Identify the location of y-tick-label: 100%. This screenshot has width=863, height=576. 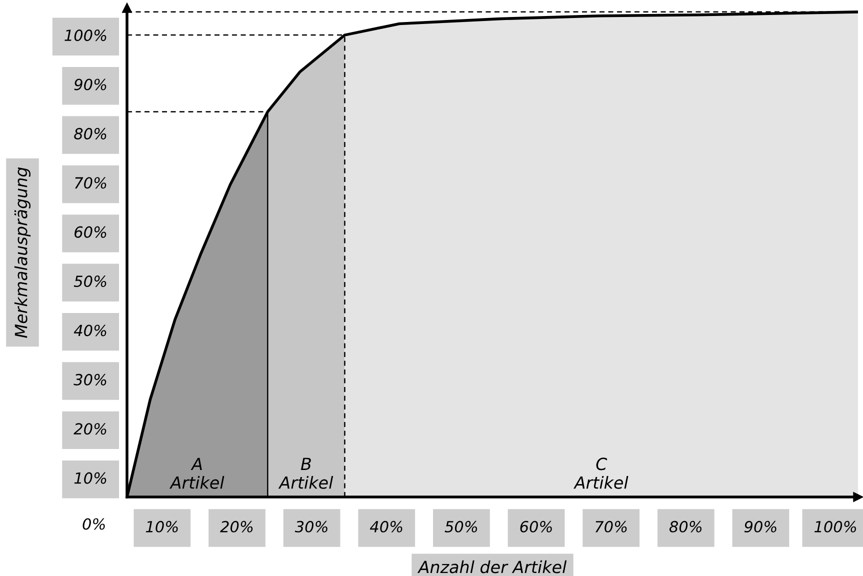
(85, 36).